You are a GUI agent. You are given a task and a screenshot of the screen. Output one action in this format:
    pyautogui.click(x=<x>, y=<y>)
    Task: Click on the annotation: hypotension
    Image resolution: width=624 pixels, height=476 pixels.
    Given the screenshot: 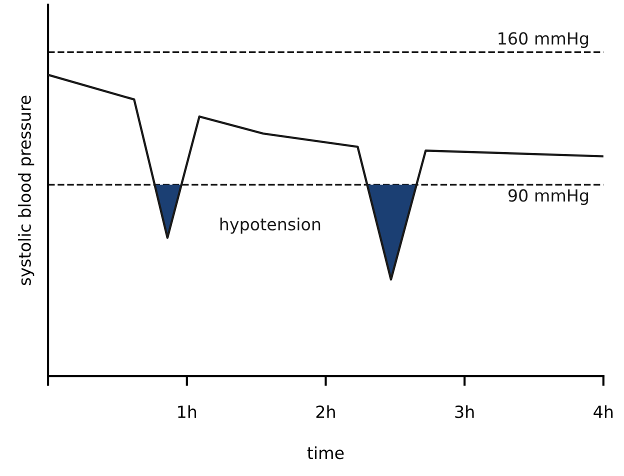 What is the action you would take?
    pyautogui.click(x=270, y=226)
    